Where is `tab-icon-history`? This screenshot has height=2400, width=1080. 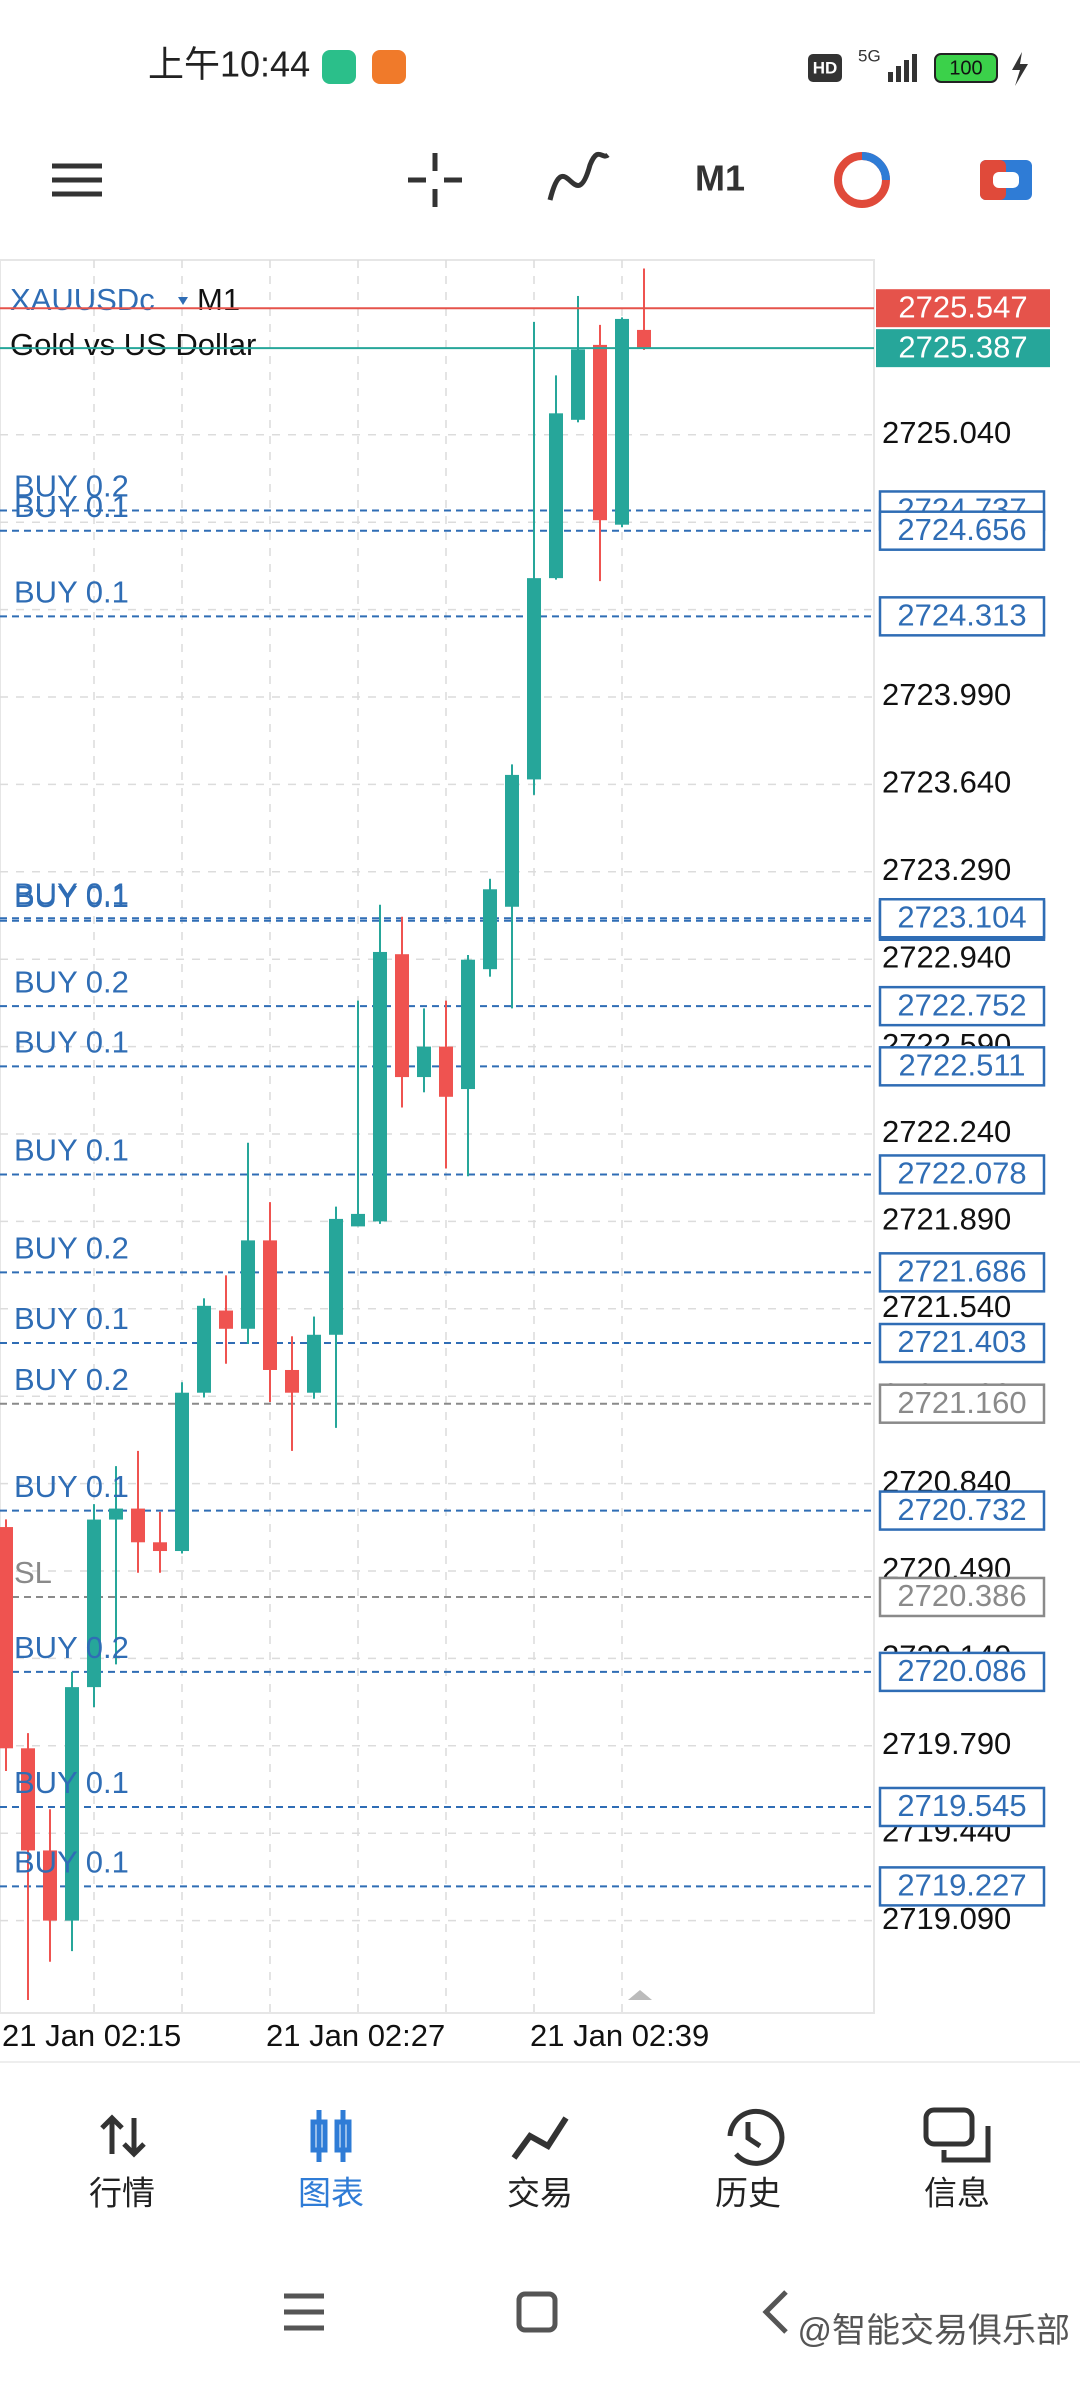 tab-icon-history is located at coordinates (756, 2137).